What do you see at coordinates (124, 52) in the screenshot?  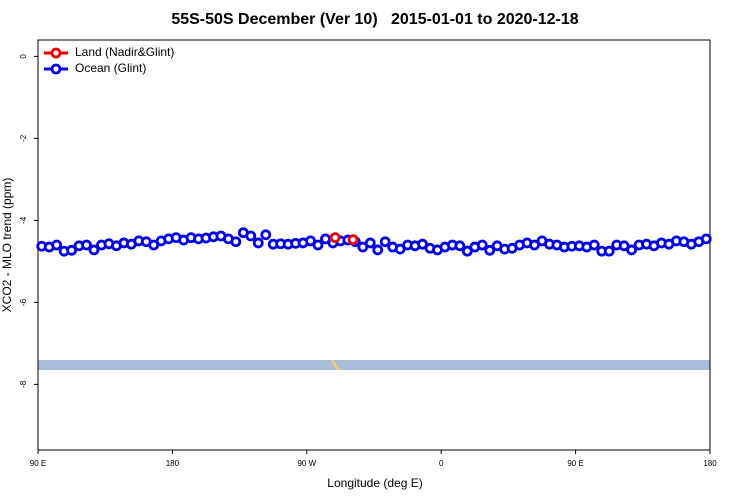 I see `legend-label: Land (Nadir&Glint)` at bounding box center [124, 52].